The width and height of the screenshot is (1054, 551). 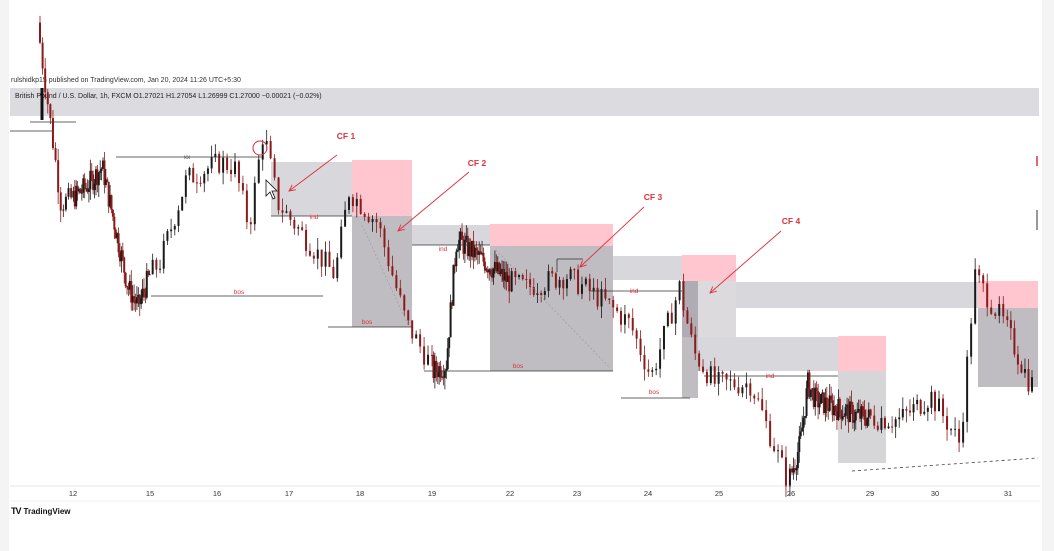 What do you see at coordinates (401, 228) in the screenshot?
I see `cf2-arrow-head` at bounding box center [401, 228].